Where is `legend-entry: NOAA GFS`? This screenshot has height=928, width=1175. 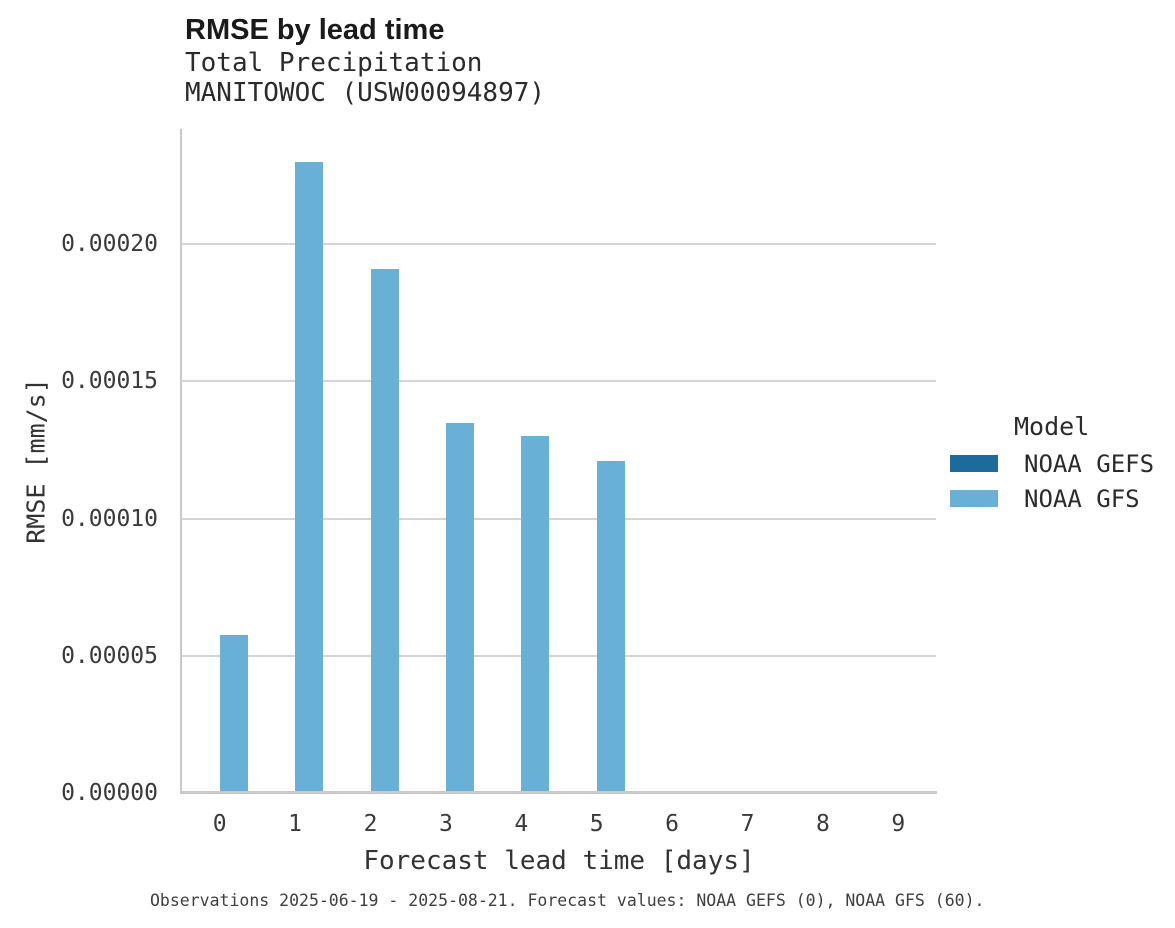 legend-entry: NOAA GFS is located at coordinates (1052, 498).